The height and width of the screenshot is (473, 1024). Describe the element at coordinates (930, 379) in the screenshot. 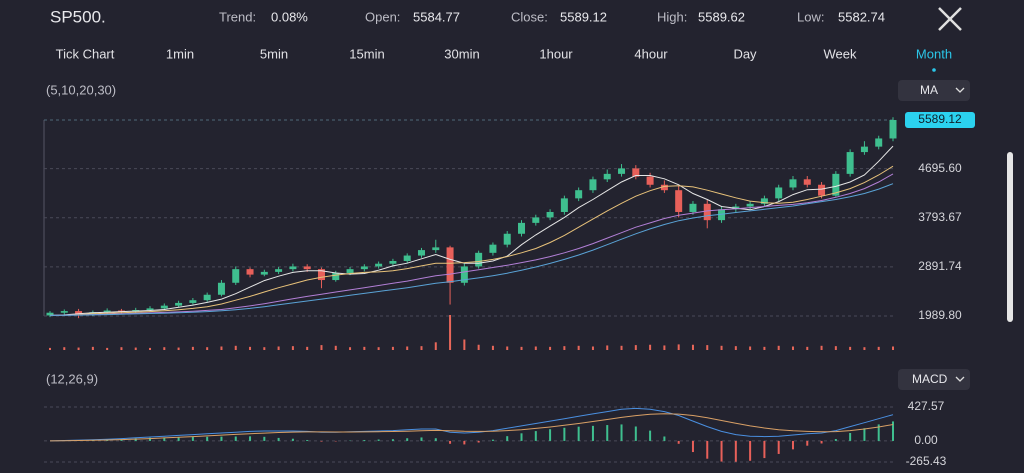

I see `dropdown-label: MACD` at that location.